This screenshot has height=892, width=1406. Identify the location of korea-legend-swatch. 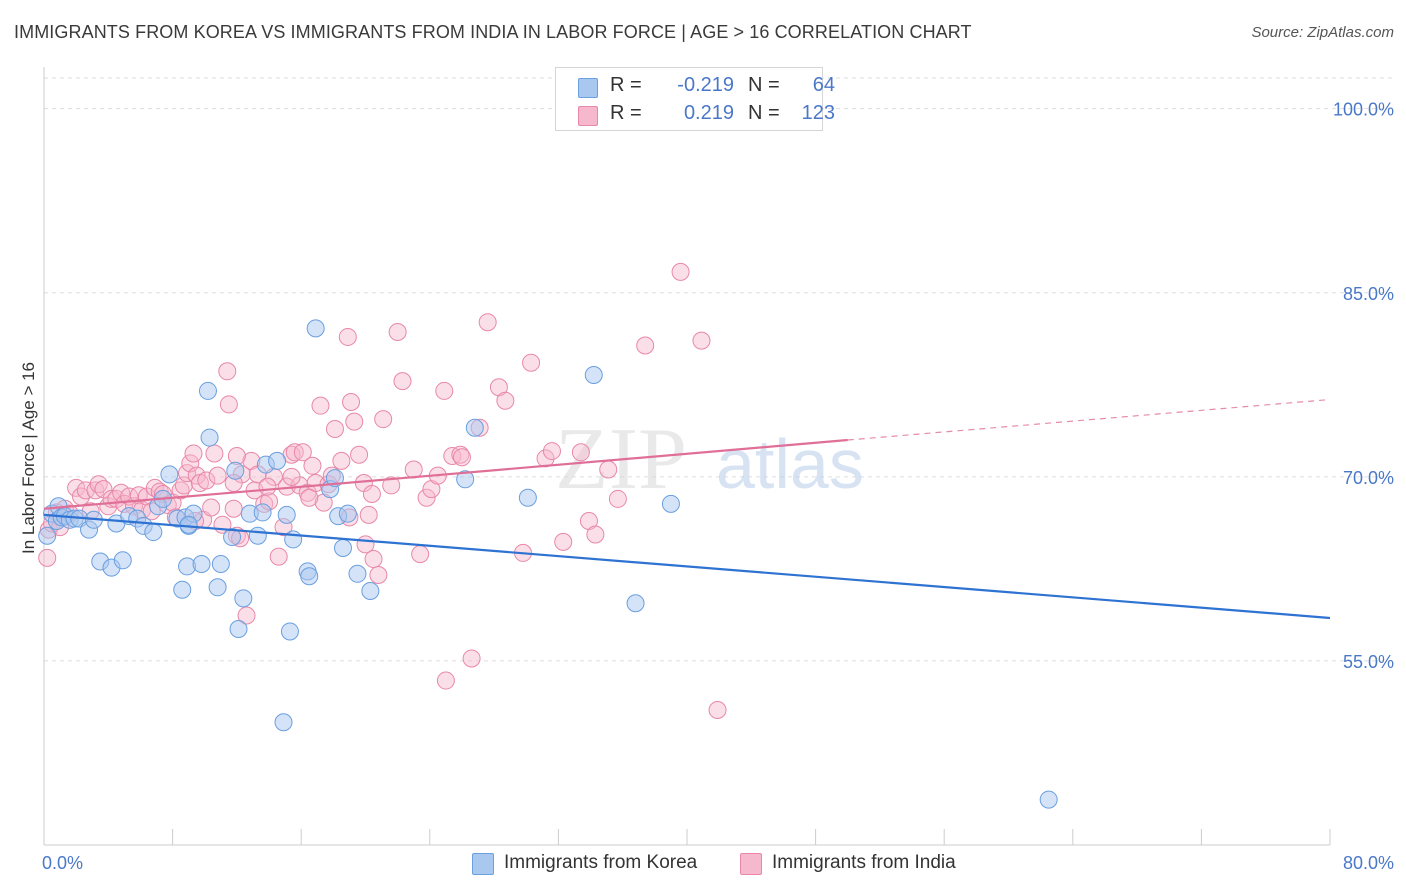
(483, 864).